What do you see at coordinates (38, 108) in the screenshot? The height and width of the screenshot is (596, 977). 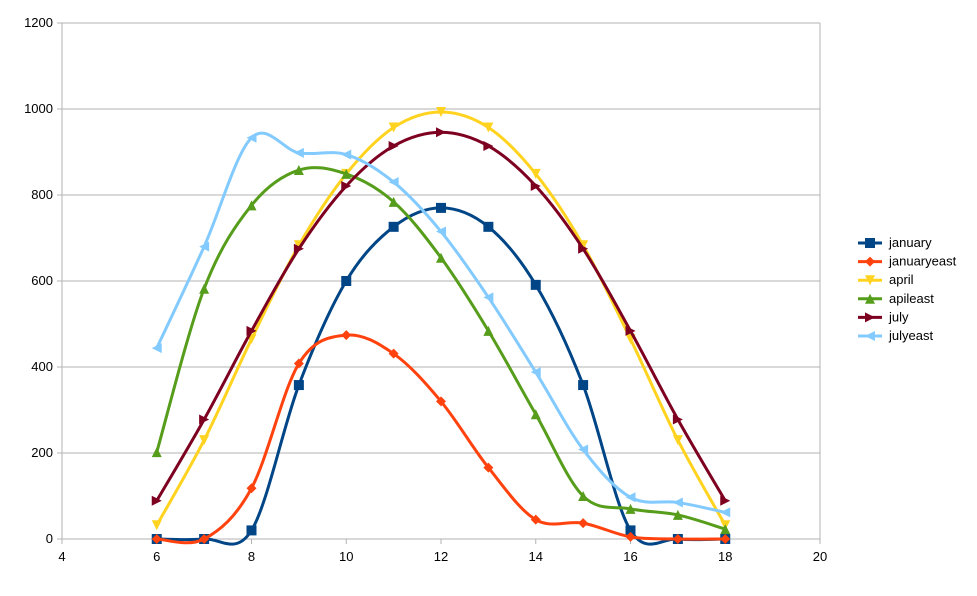 I see `y-tick-label: 1000` at bounding box center [38, 108].